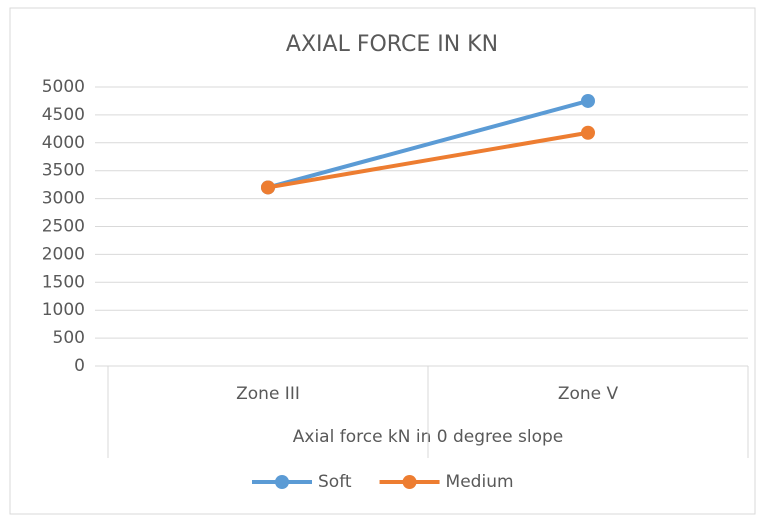  I want to click on y-tick-label: 1000, so click(63, 310).